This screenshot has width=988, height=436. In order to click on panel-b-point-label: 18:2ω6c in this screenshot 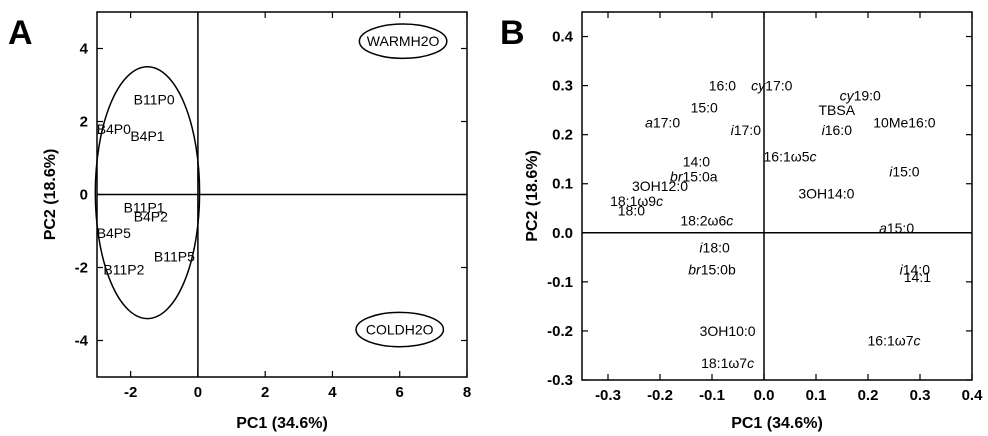, I will do `click(706, 221)`.